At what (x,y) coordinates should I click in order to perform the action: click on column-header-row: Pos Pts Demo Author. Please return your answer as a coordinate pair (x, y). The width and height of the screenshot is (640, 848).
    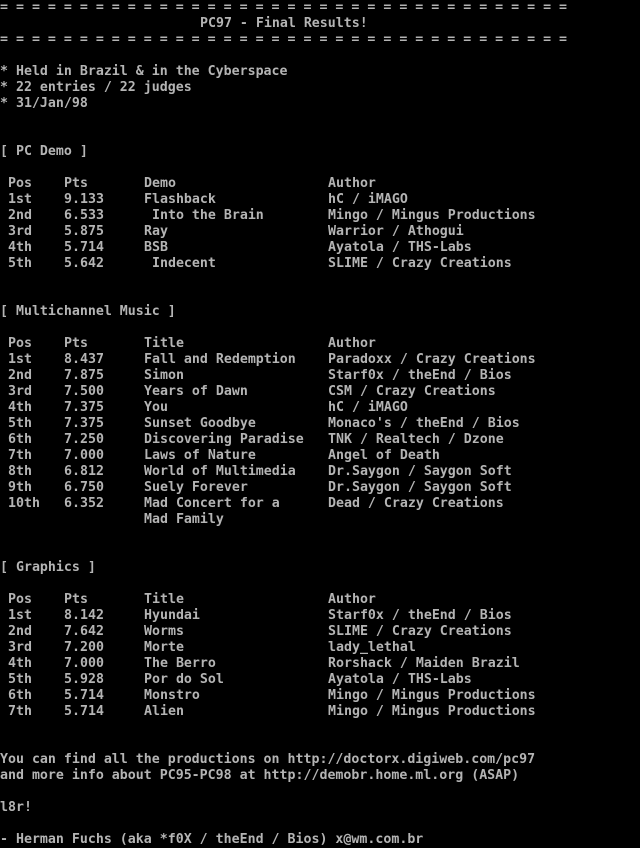
    Looking at the image, I should click on (320, 184).